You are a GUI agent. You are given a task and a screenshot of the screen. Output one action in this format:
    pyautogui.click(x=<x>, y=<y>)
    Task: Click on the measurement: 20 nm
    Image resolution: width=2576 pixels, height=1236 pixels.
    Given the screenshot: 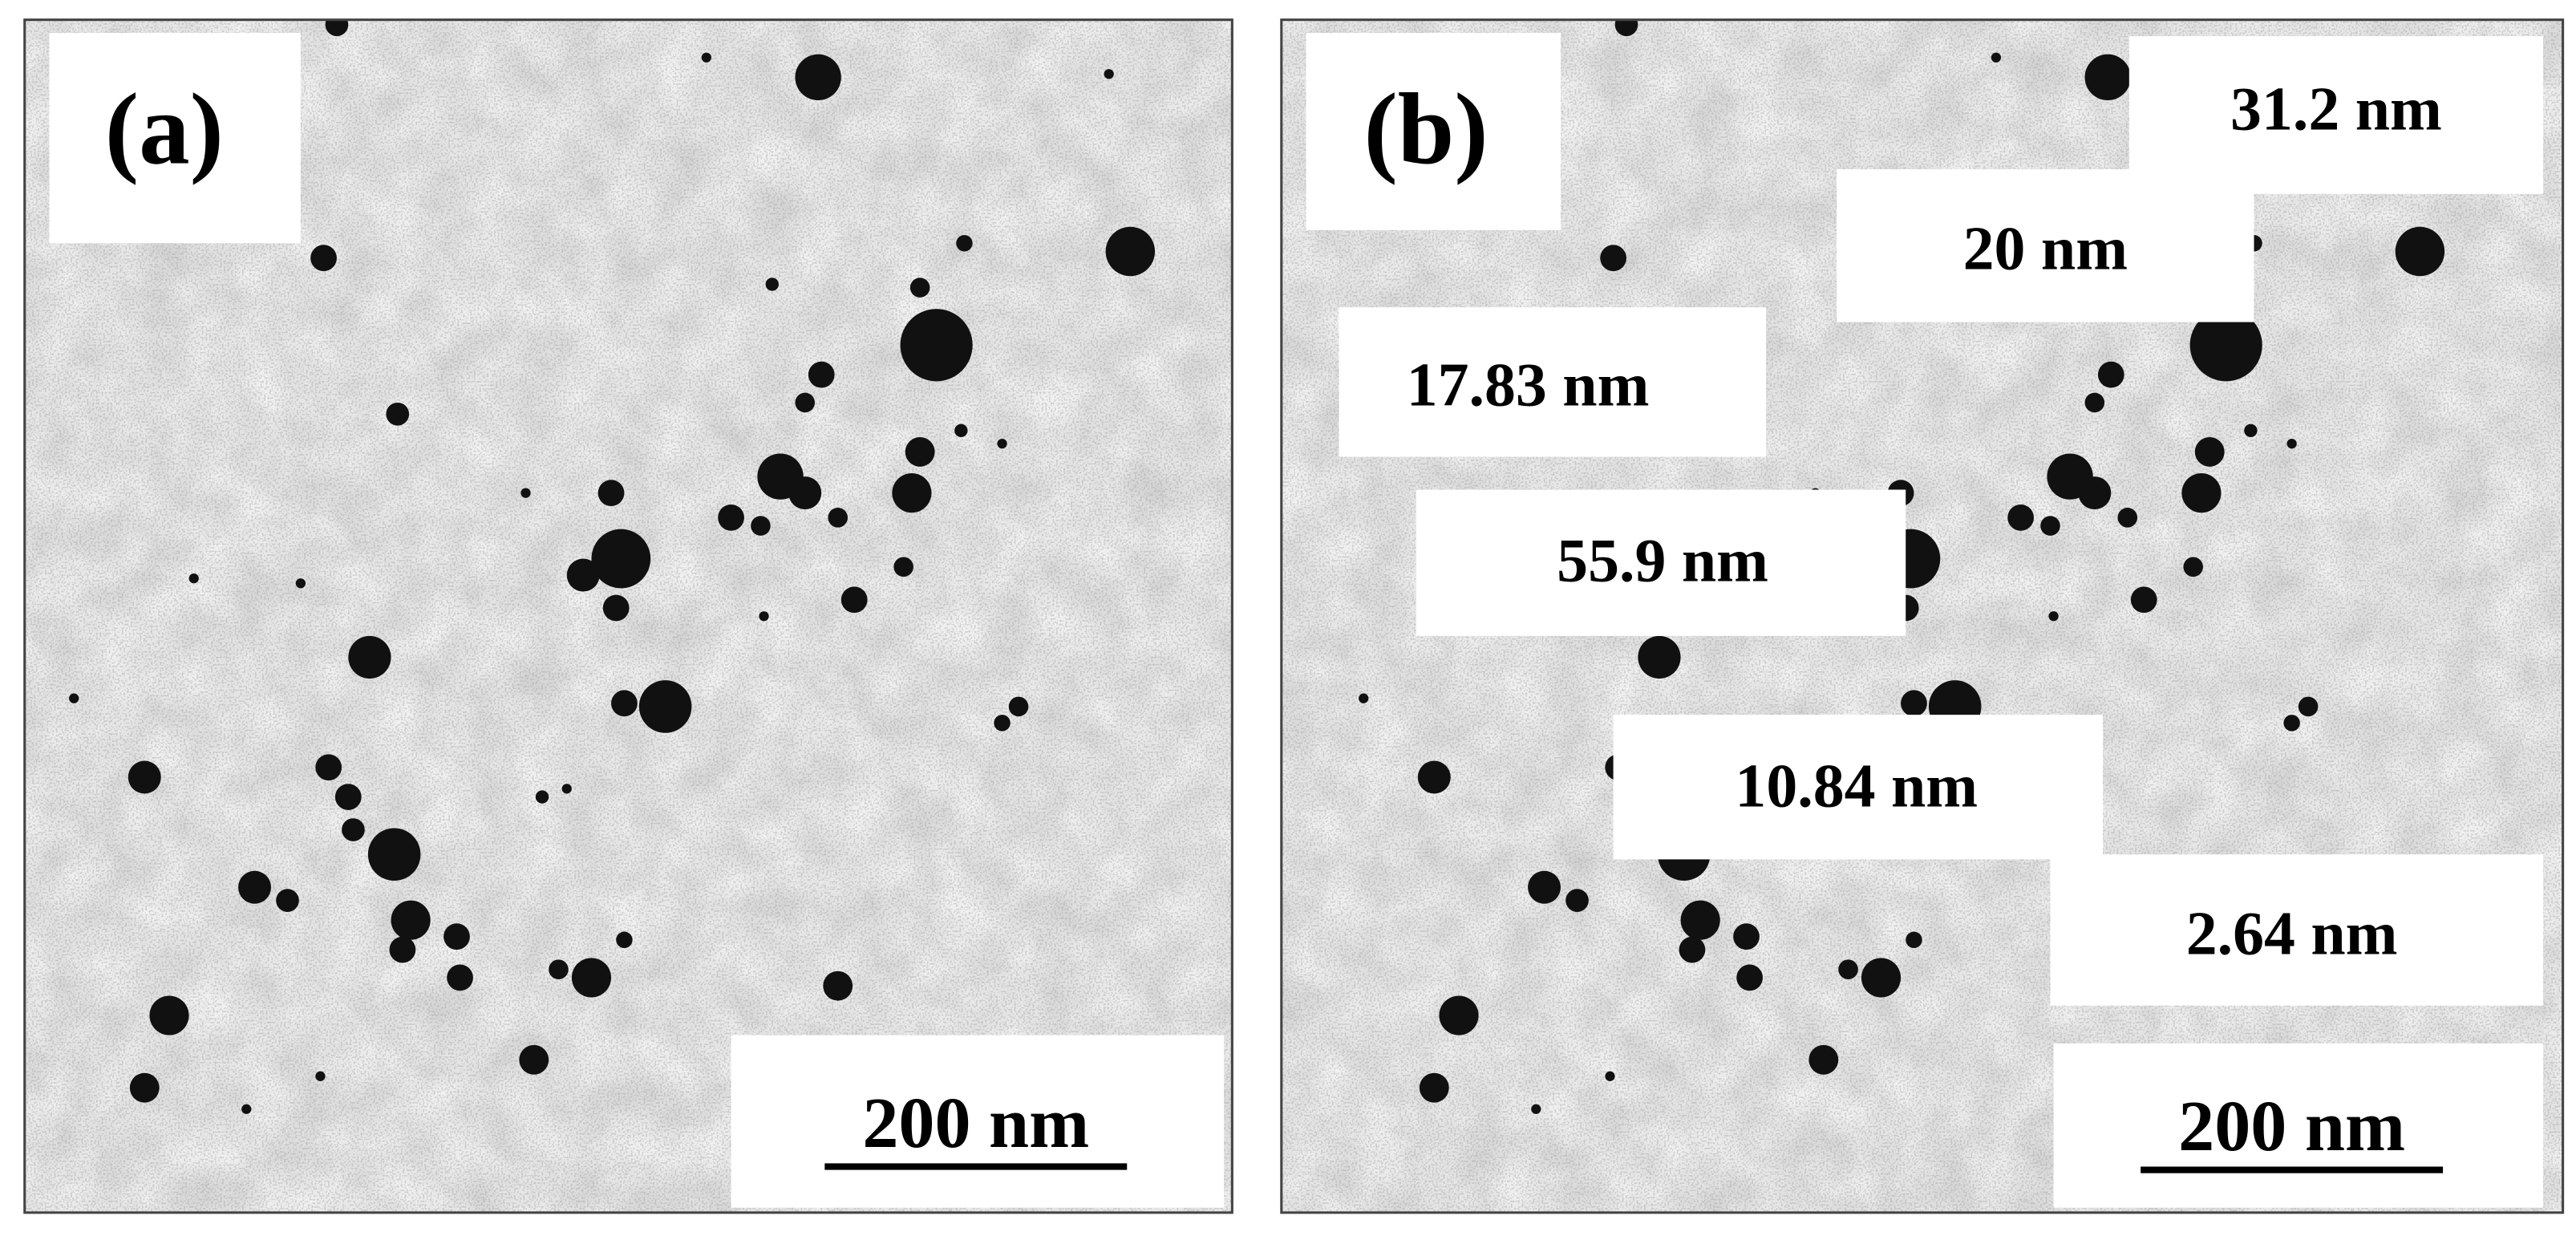 What is the action you would take?
    pyautogui.click(x=2045, y=247)
    